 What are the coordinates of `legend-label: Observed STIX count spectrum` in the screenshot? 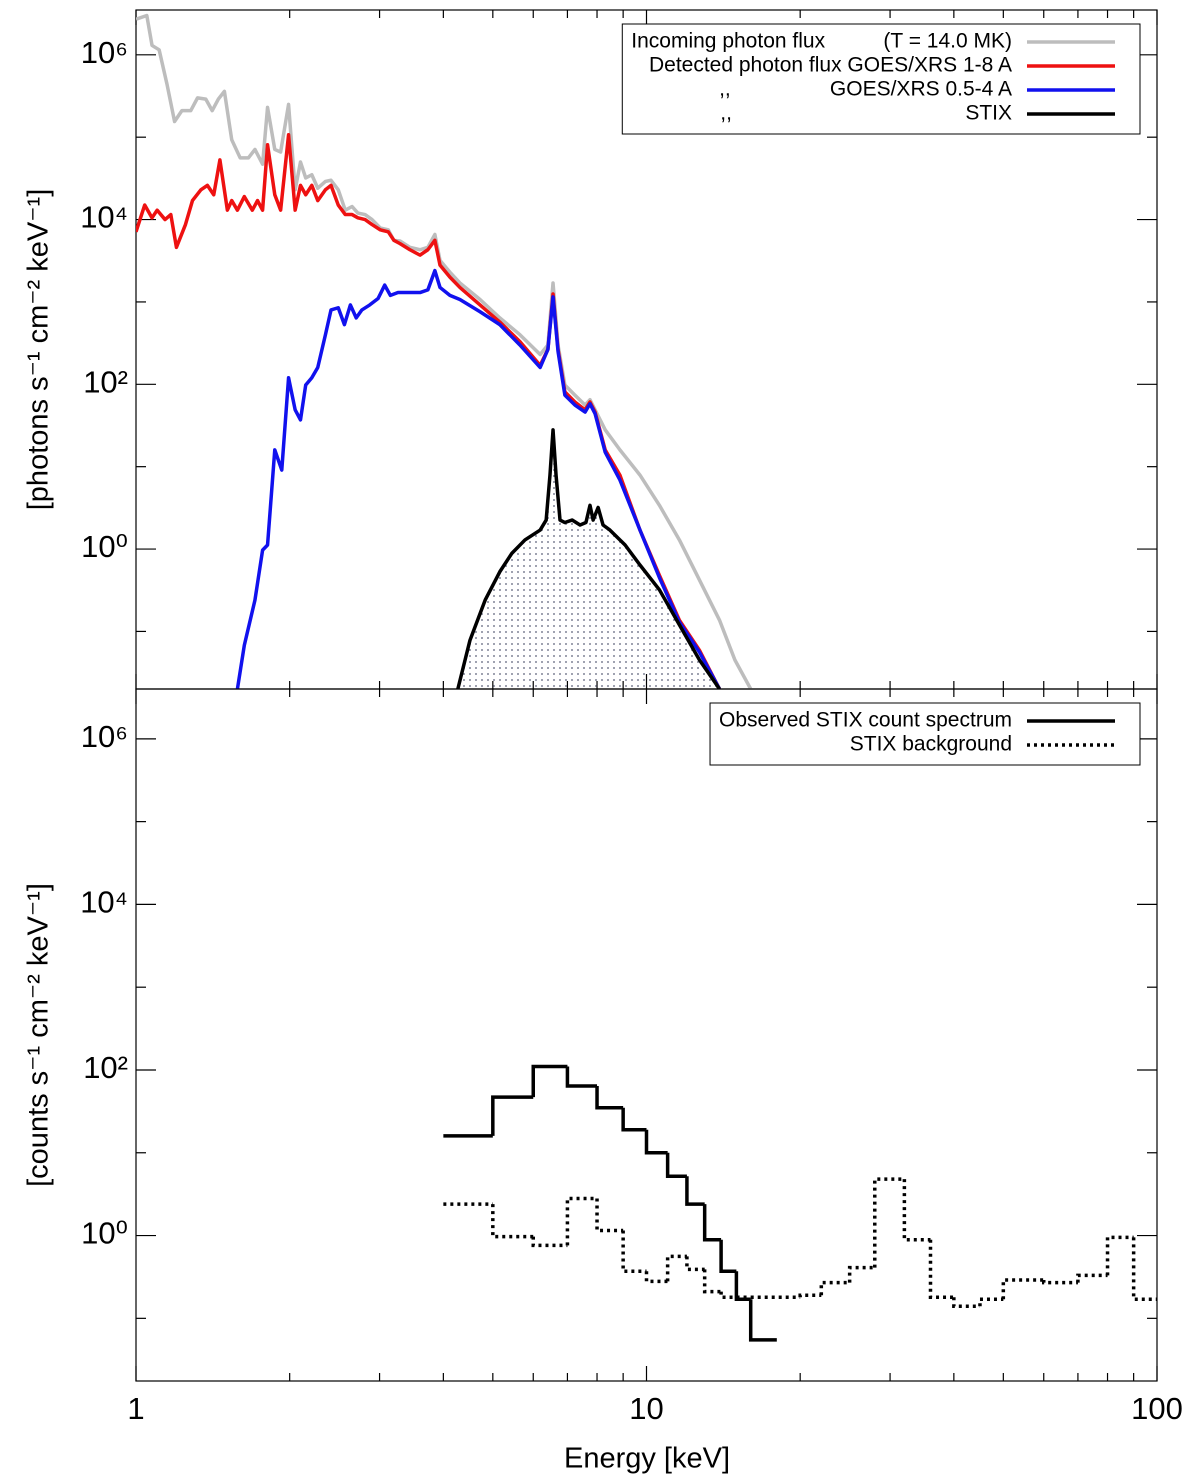 It's located at (865, 720).